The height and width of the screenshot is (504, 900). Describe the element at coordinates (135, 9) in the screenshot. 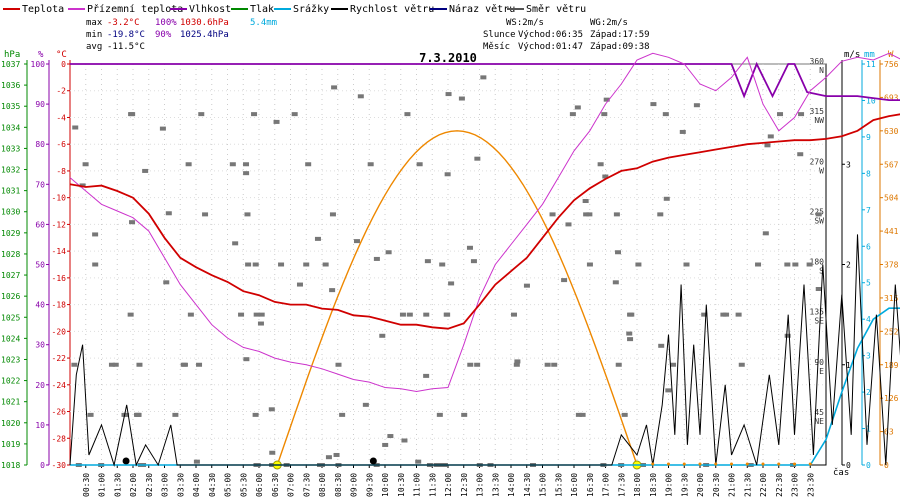

I see `legend-prizemni: Přízemní teplota` at that location.